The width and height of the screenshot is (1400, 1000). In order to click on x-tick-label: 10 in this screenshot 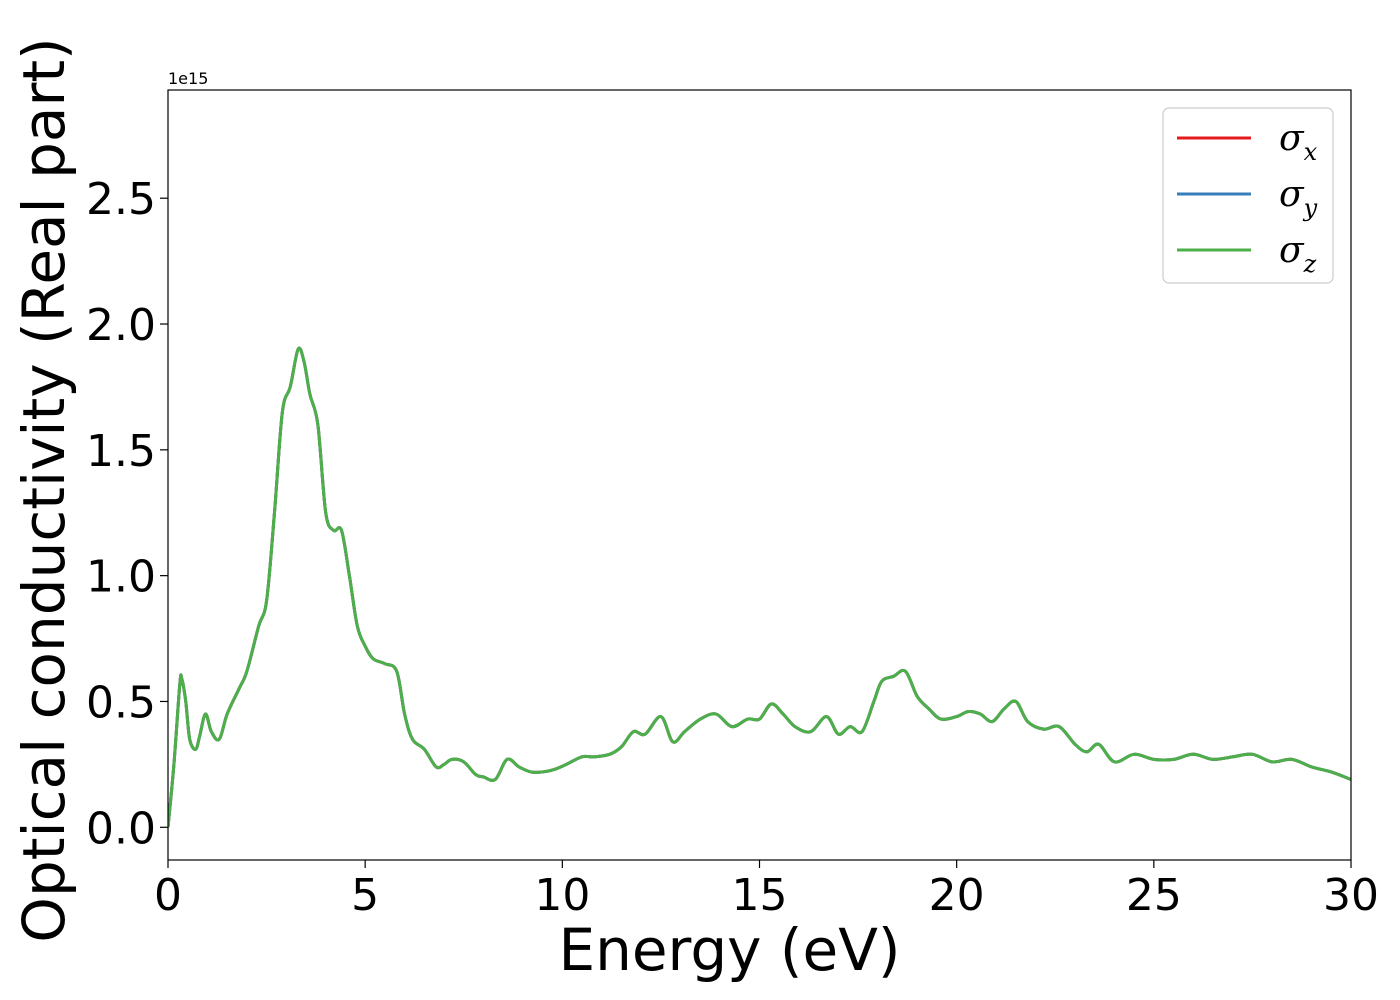, I will do `click(562, 895)`.